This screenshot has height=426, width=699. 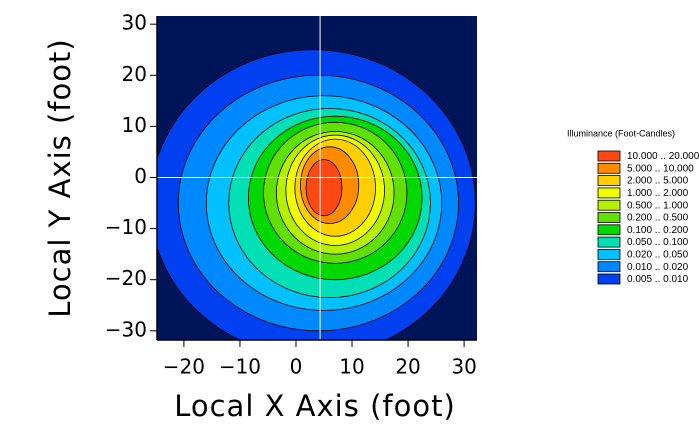 What do you see at coordinates (663, 156) in the screenshot?
I see `legend-label: 10.000 .. 20.000` at bounding box center [663, 156].